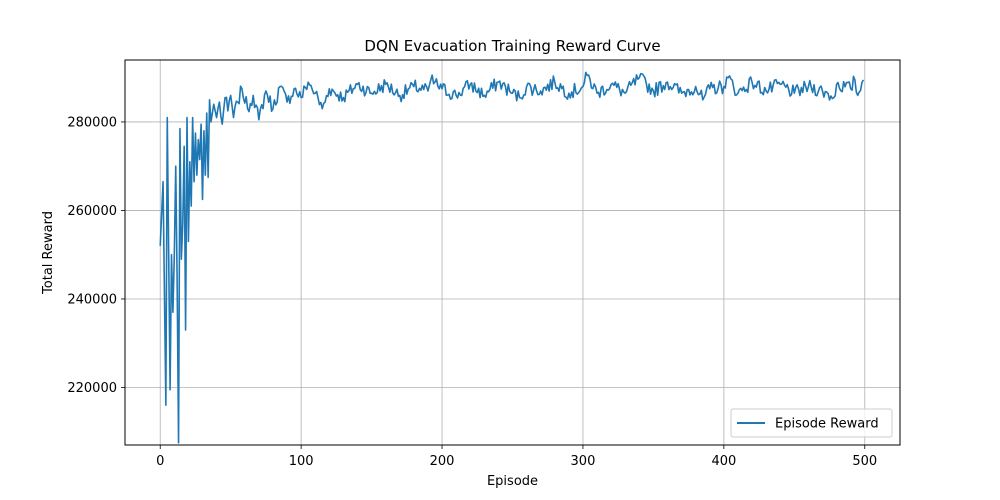 This screenshot has width=1000, height=500. Describe the element at coordinates (92, 211) in the screenshot. I see `y-tick-label: 260000` at that location.